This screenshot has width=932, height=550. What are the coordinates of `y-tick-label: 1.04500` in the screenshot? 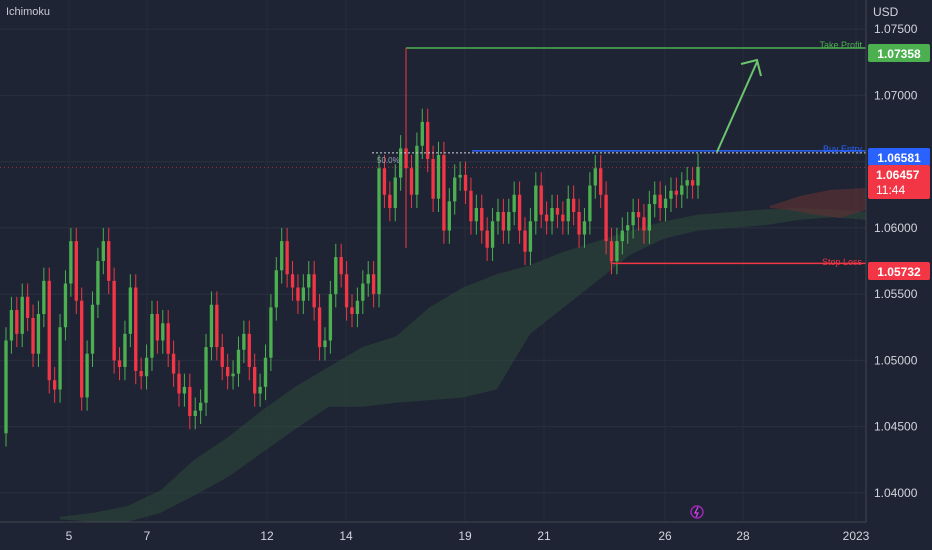 It's located at (896, 427).